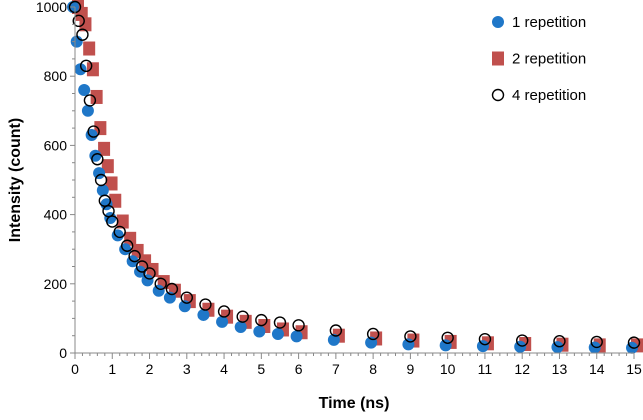 The height and width of the screenshot is (420, 643). I want to click on legend-label: 2 repetition, so click(549, 59).